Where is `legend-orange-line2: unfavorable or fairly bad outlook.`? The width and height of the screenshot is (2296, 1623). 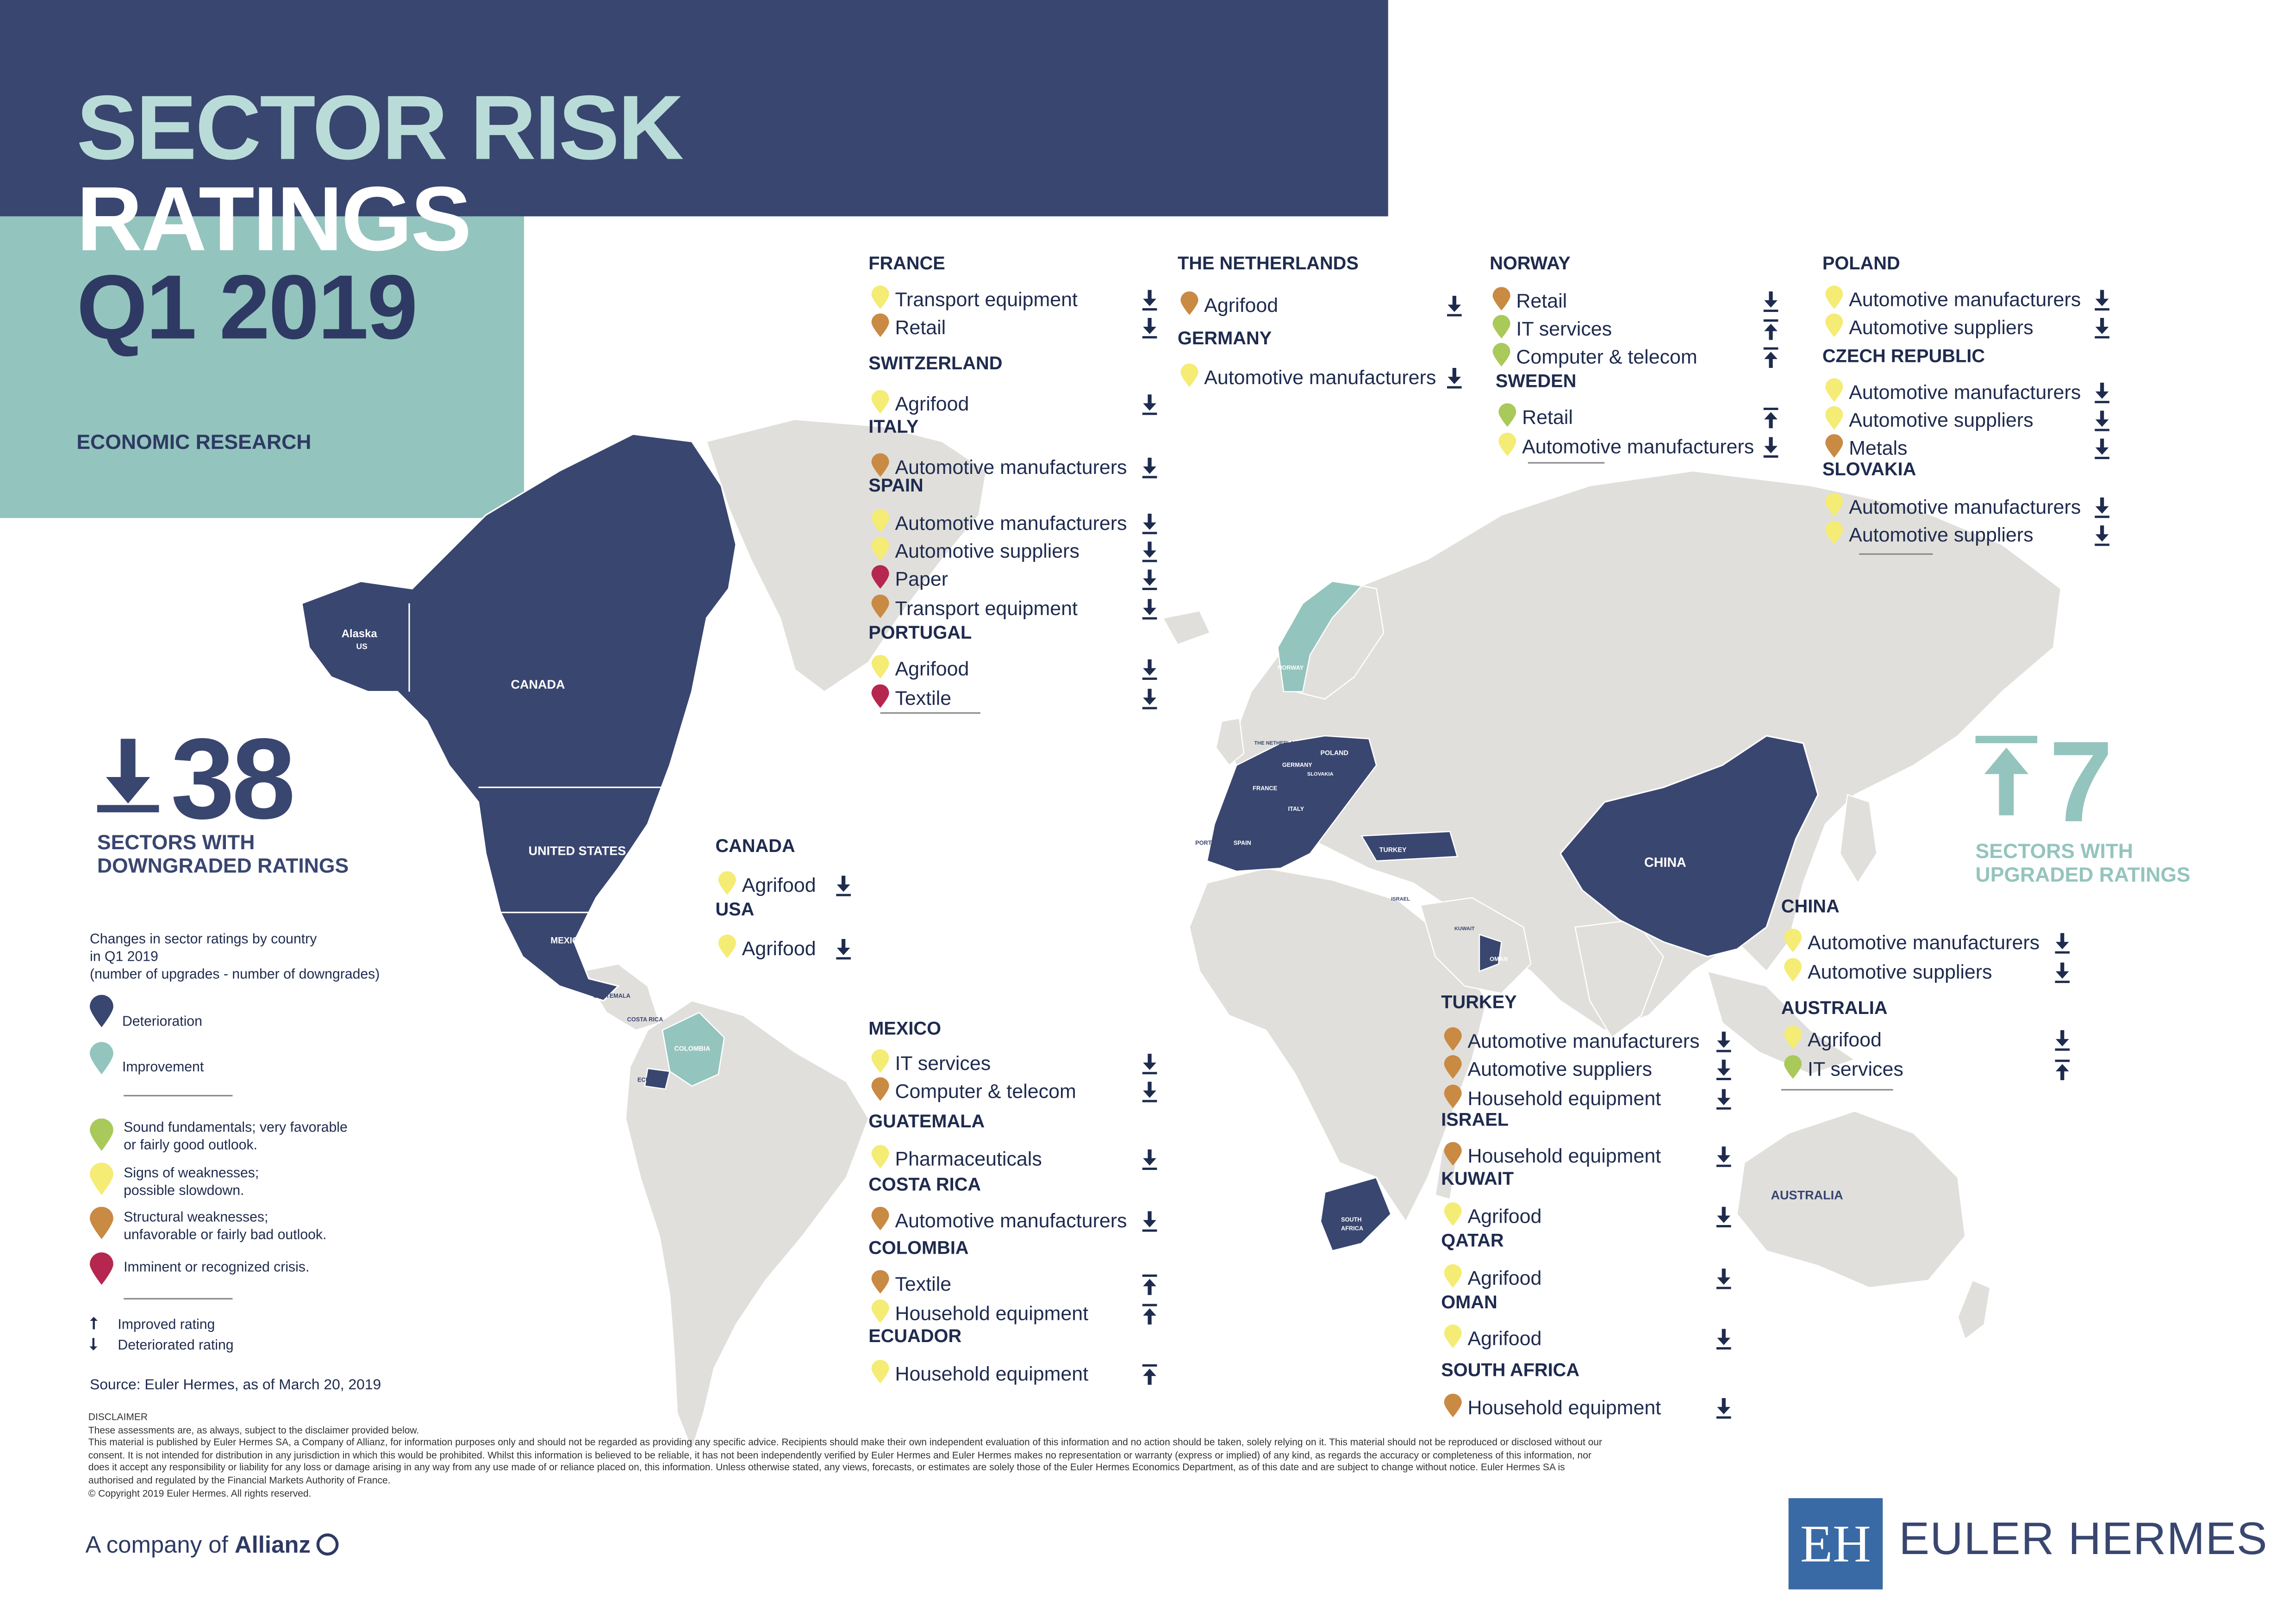
legend-orange-line2: unfavorable or fairly bad outlook. is located at coordinates (225, 1235).